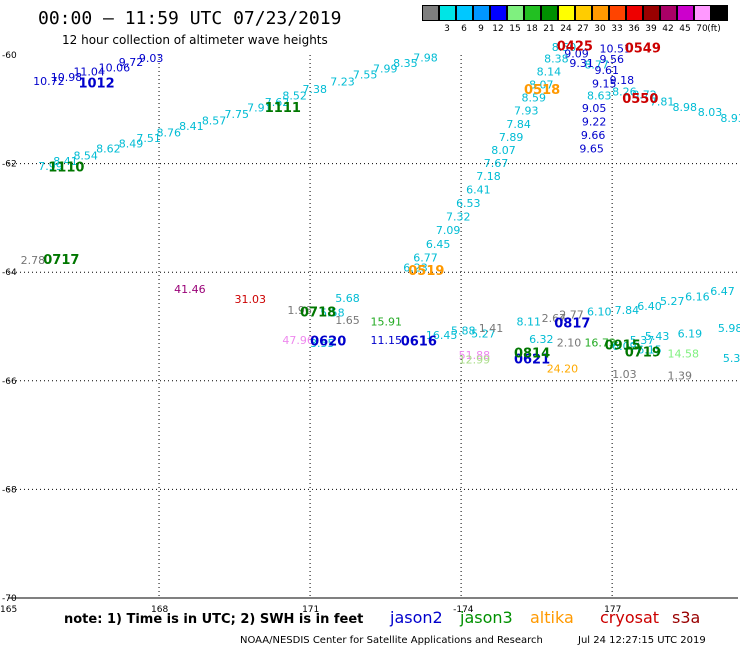  Describe the element at coordinates (685, 29) in the screenshot. I see `legend-label: 45` at that location.